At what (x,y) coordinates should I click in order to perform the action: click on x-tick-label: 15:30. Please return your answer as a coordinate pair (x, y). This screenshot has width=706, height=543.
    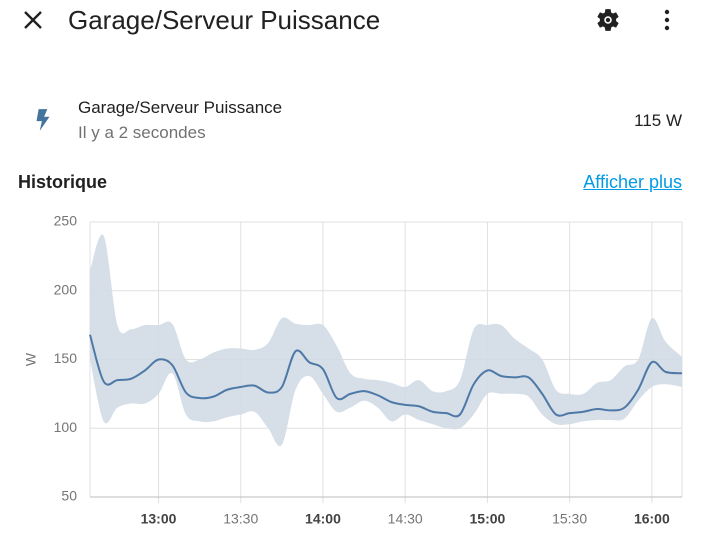
    Looking at the image, I should click on (569, 519).